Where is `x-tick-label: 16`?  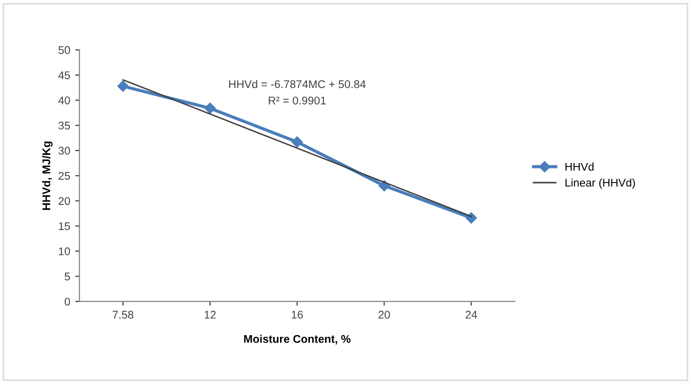 x-tick-label: 16 is located at coordinates (297, 314).